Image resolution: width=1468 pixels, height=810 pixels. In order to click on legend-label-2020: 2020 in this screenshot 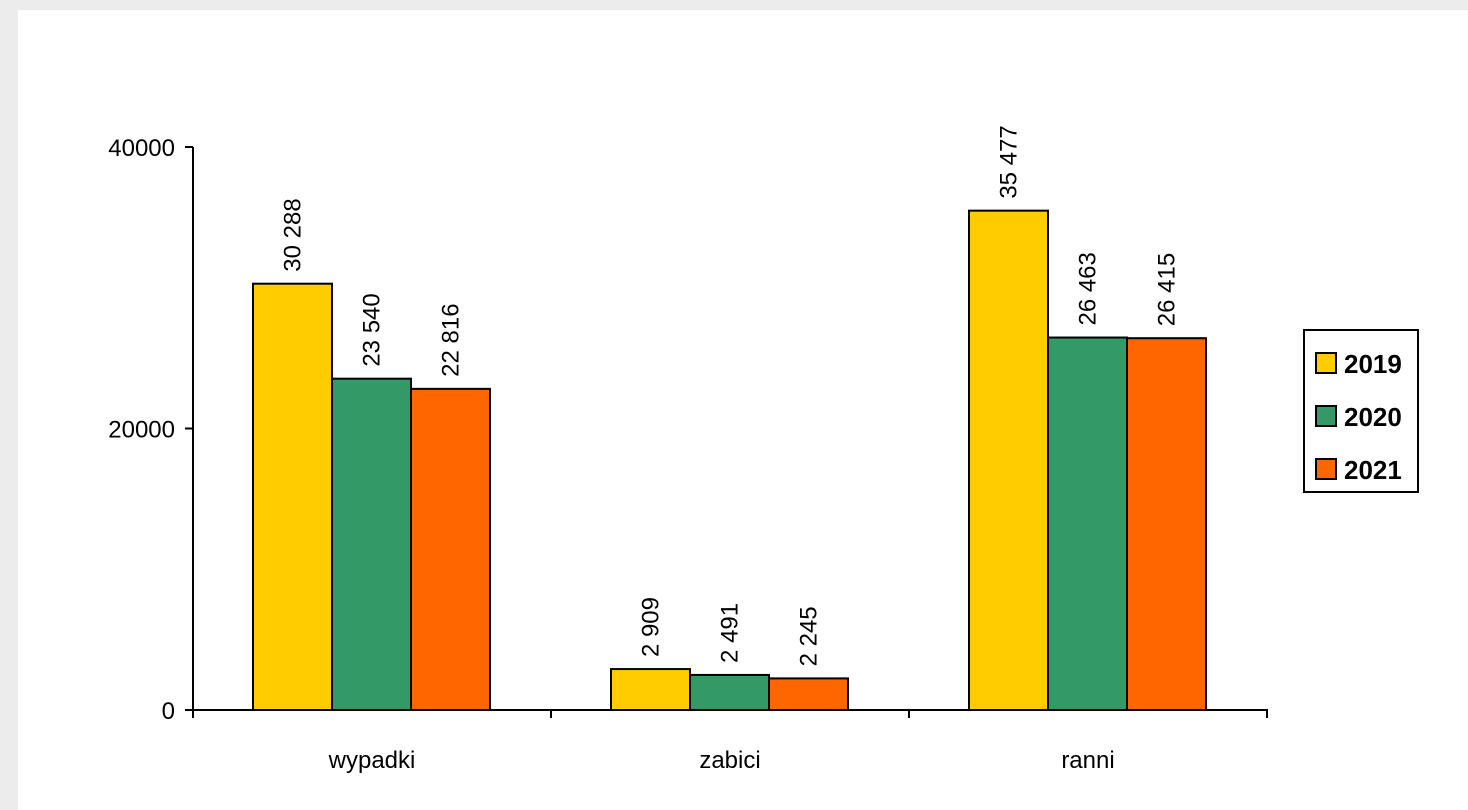, I will do `click(1373, 417)`.